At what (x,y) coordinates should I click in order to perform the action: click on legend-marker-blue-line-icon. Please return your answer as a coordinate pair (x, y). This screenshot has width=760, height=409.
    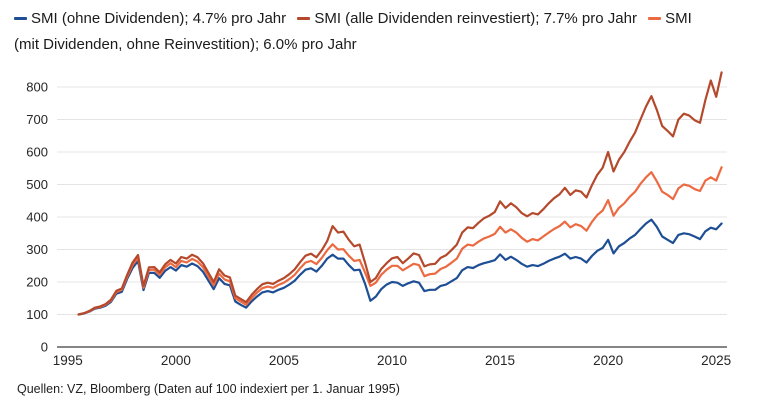
    Looking at the image, I should click on (20, 18).